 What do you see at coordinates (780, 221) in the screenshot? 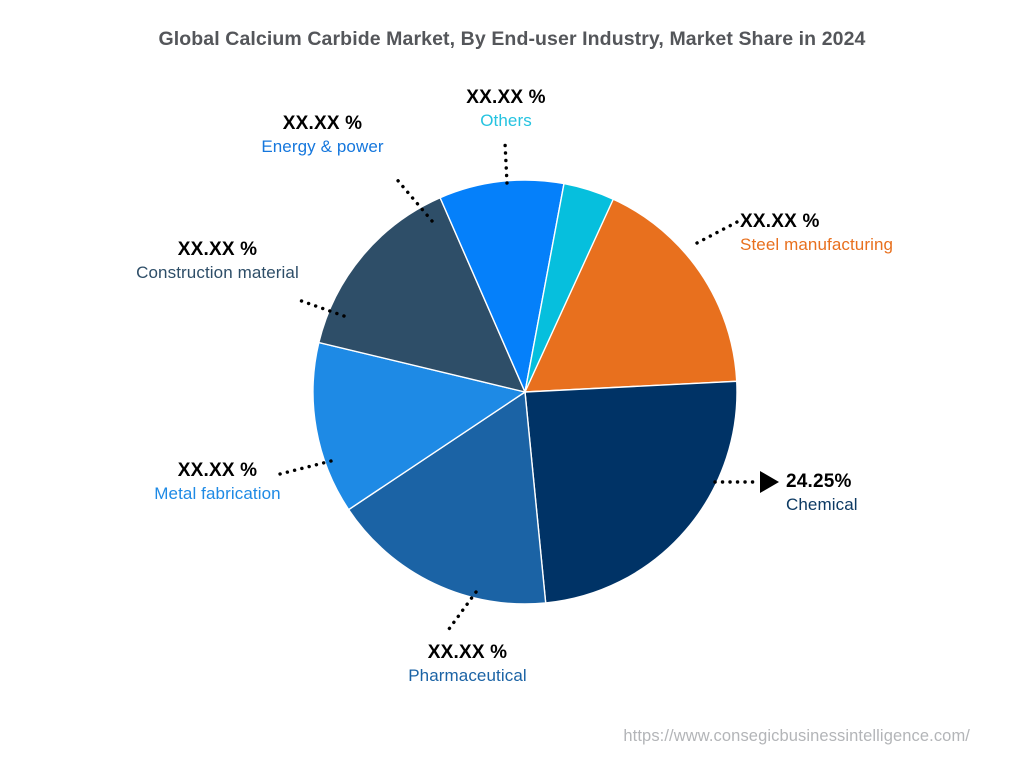
I see `callout-steel-manufacturing-value: XX.XX %` at bounding box center [780, 221].